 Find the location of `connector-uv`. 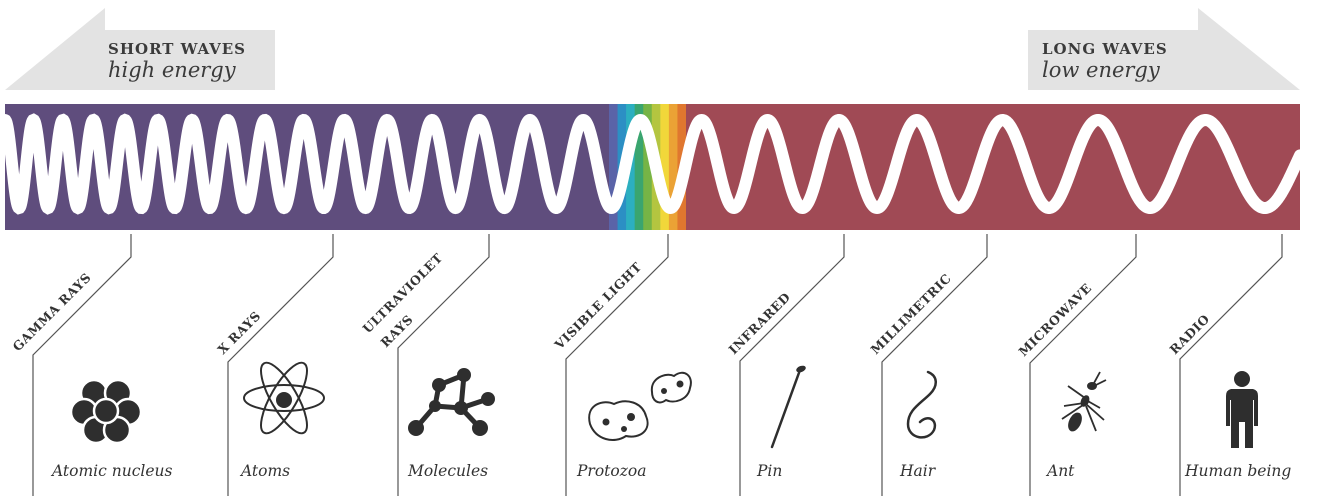

connector-uv is located at coordinates (443, 365).